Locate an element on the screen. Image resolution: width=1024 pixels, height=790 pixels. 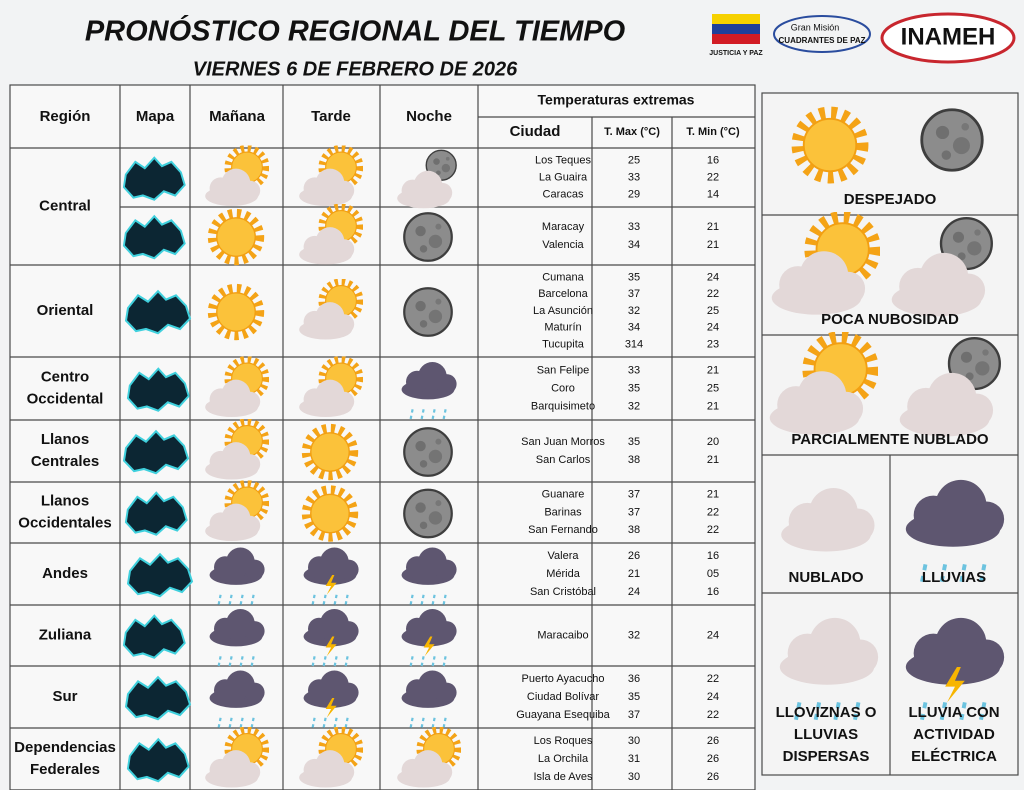
logo-text: CUADRANTES DE PAZ is located at coordinates (822, 40).